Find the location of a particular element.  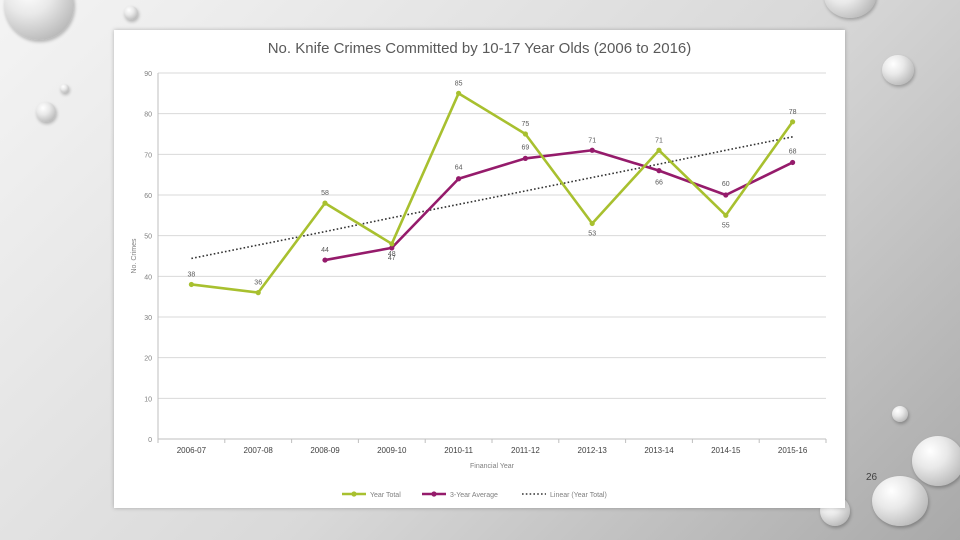

y-tick-label: 70 is located at coordinates (148, 155).